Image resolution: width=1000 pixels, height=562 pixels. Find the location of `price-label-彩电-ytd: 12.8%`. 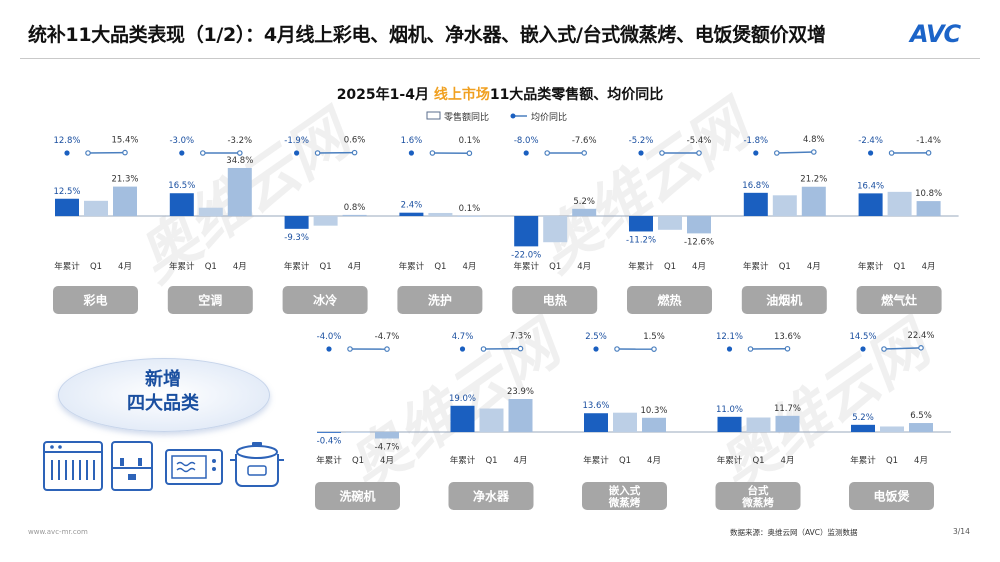

price-label-彩电-ytd: 12.8% is located at coordinates (66, 141).